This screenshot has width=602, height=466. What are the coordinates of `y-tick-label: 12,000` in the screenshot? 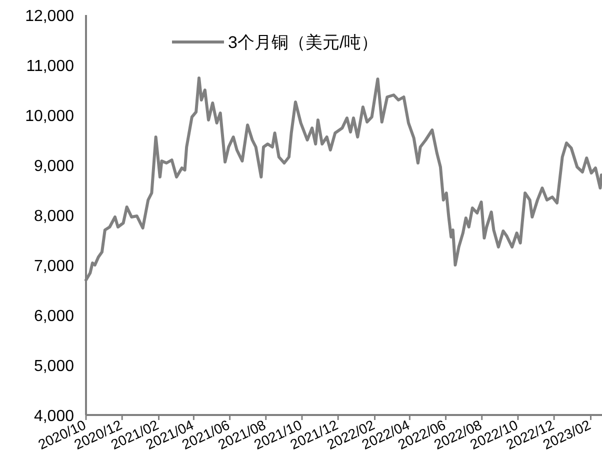 It's located at (49, 16).